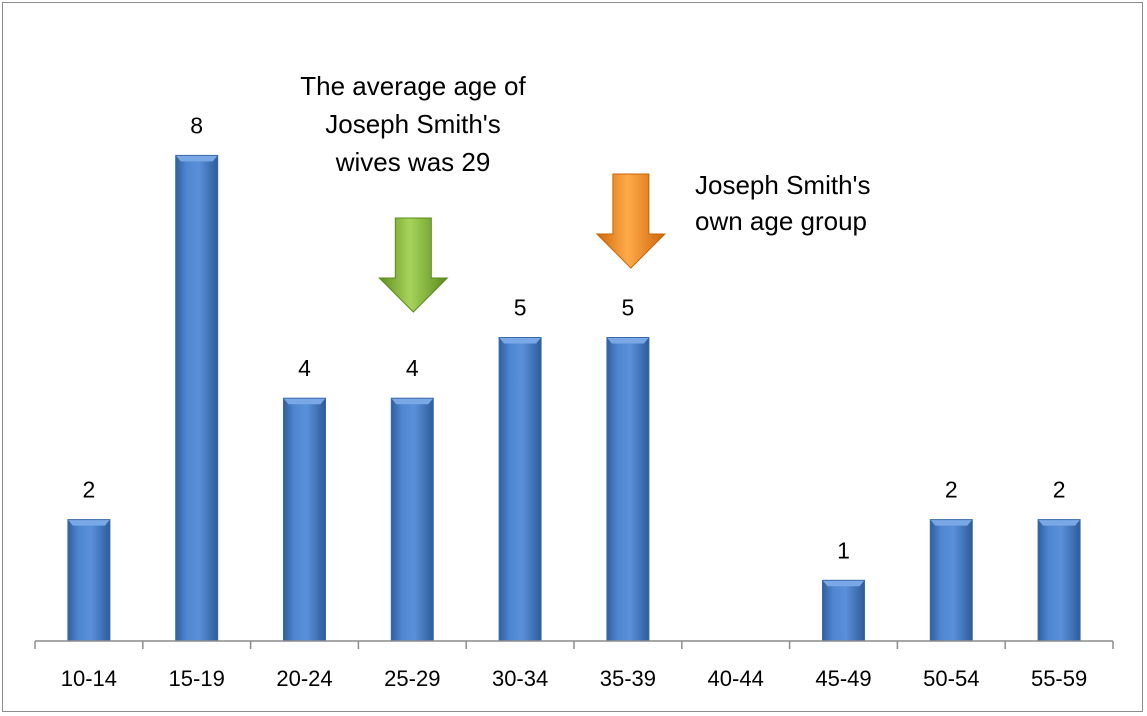 This screenshot has width=1147, height=716. I want to click on x-tick-label: 20-24, so click(304, 678).